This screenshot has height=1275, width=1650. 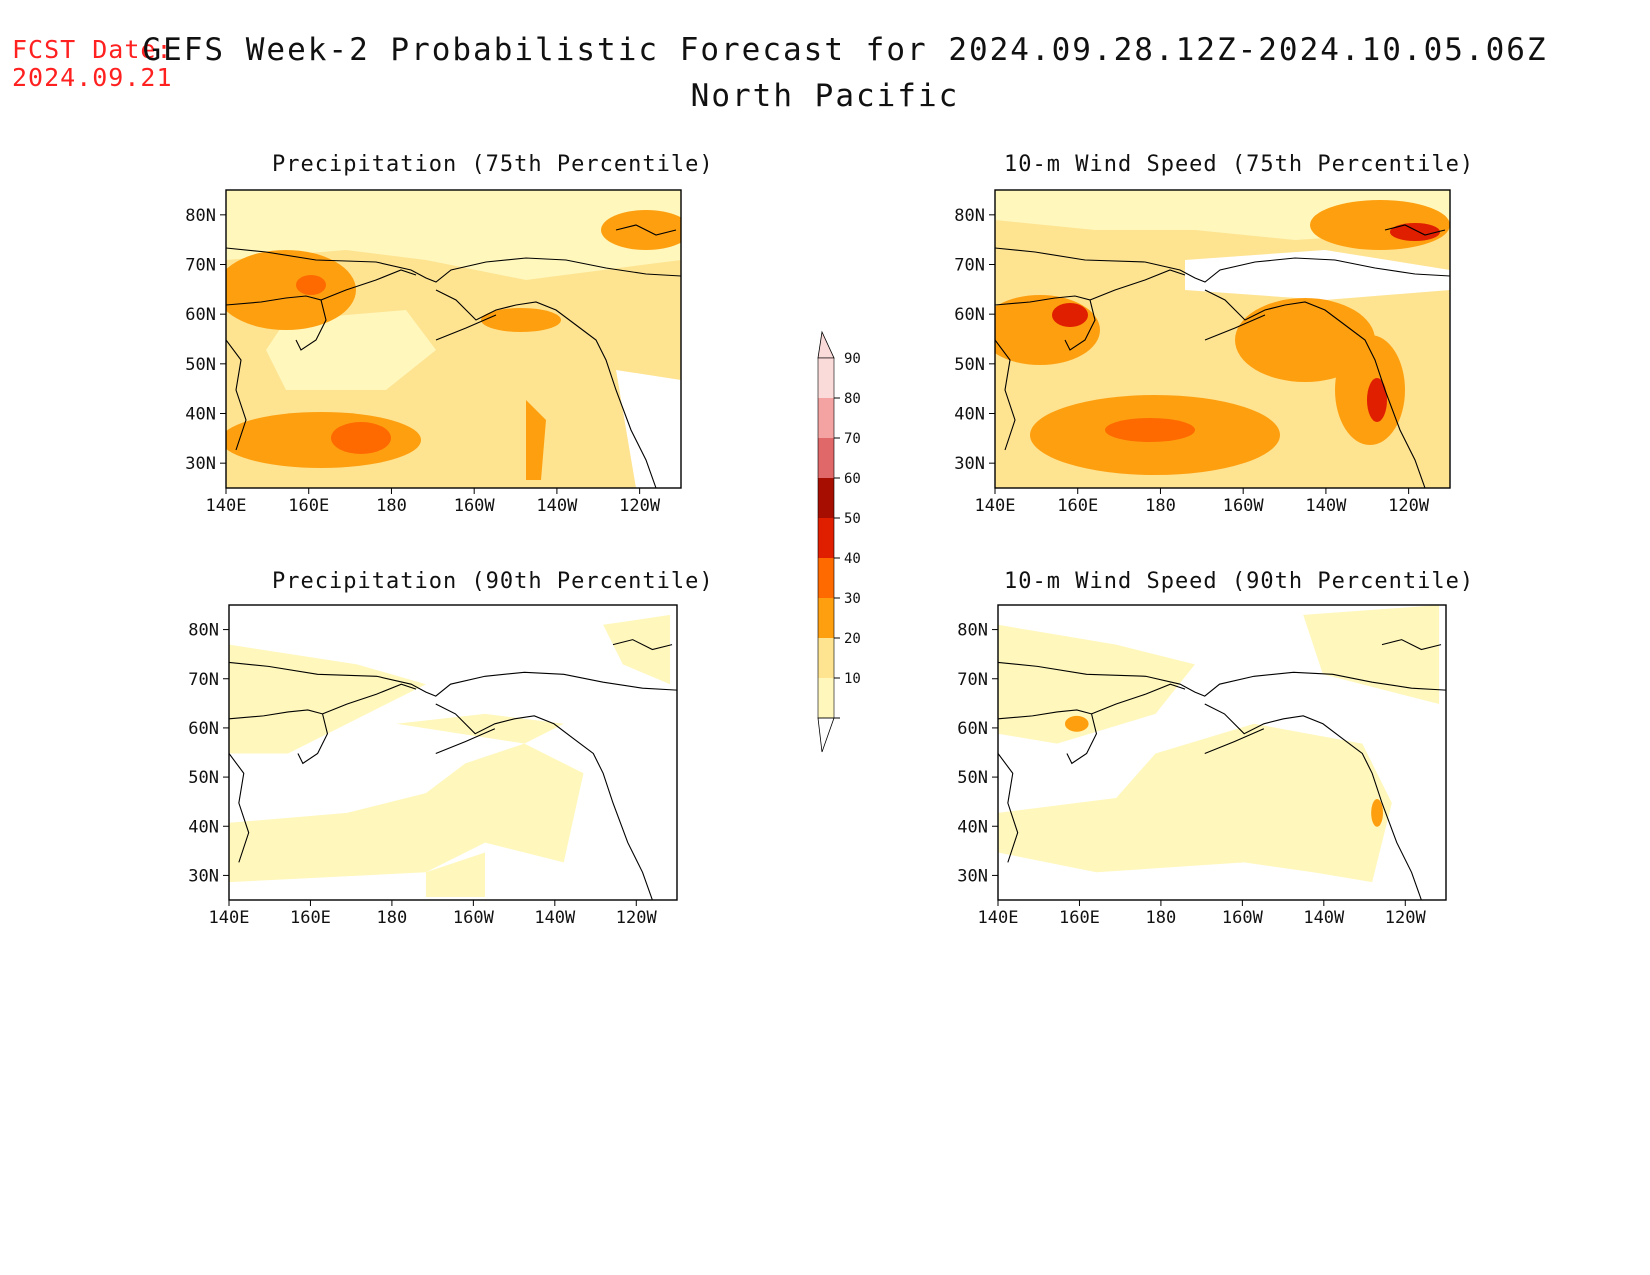 I want to click on lon-label: 140E, so click(x=226, y=506).